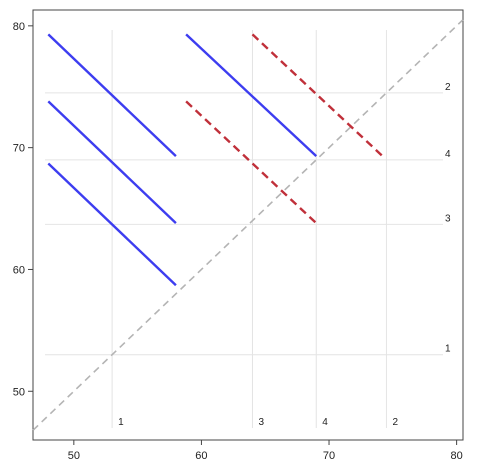 The height and width of the screenshot is (472, 480). What do you see at coordinates (19, 149) in the screenshot?
I see `y-tick-label-3: 70` at bounding box center [19, 149].